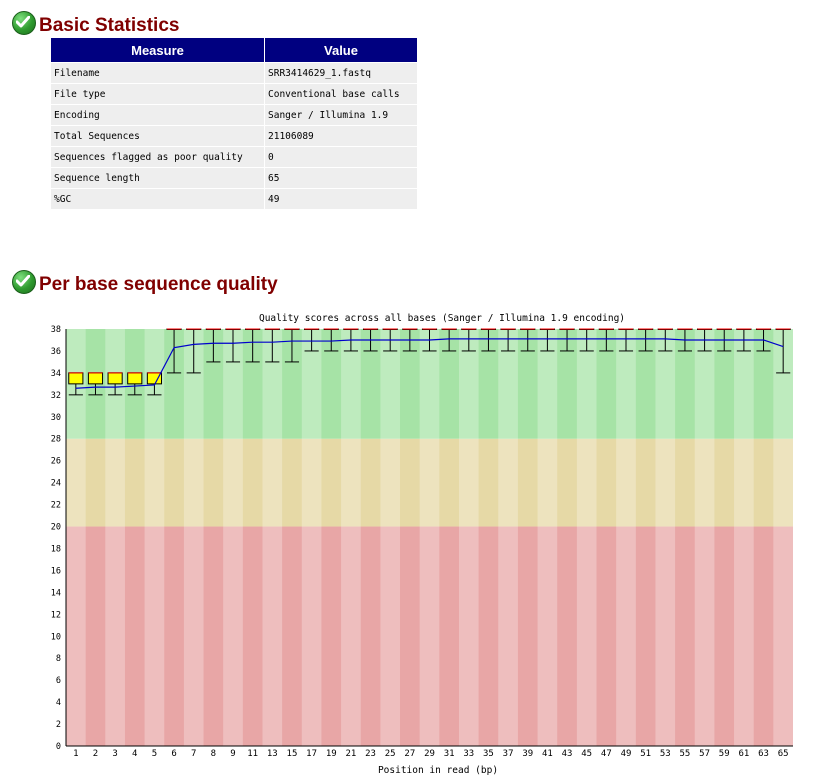  Describe the element at coordinates (783, 754) in the screenshot. I see `x-tick-label: 65` at that location.